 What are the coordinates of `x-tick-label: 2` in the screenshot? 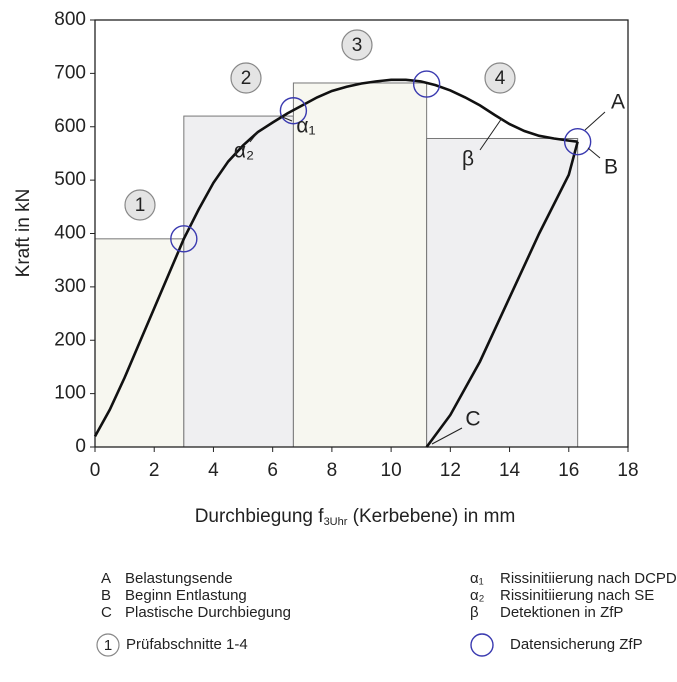 It's located at (154, 470).